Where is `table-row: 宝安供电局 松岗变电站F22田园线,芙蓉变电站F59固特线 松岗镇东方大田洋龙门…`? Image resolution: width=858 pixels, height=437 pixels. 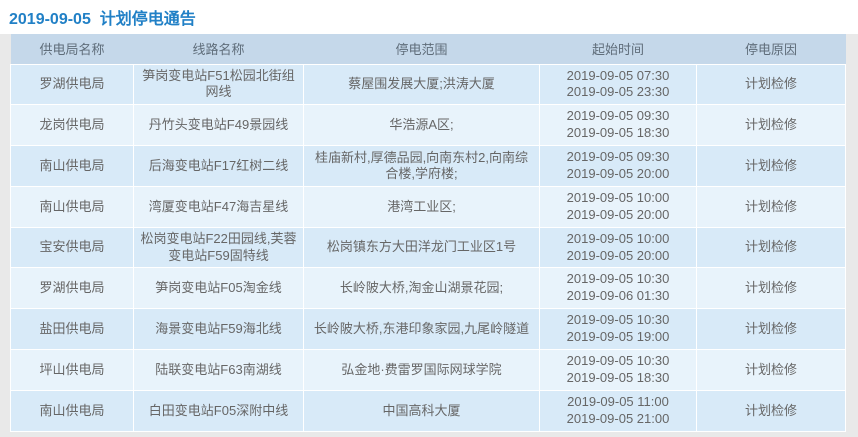
table-row: 宝安供电局 松岗变电站F22田园线,芙蓉变电站F59固特线 松岗镇东方大田洋龙门… is located at coordinates (428, 247).